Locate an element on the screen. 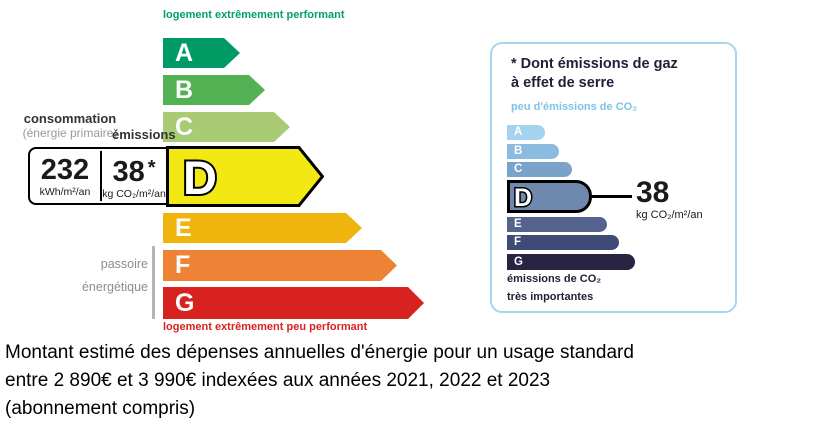  consumption-label-sub: (énergie primaire) is located at coordinates (70, 133).